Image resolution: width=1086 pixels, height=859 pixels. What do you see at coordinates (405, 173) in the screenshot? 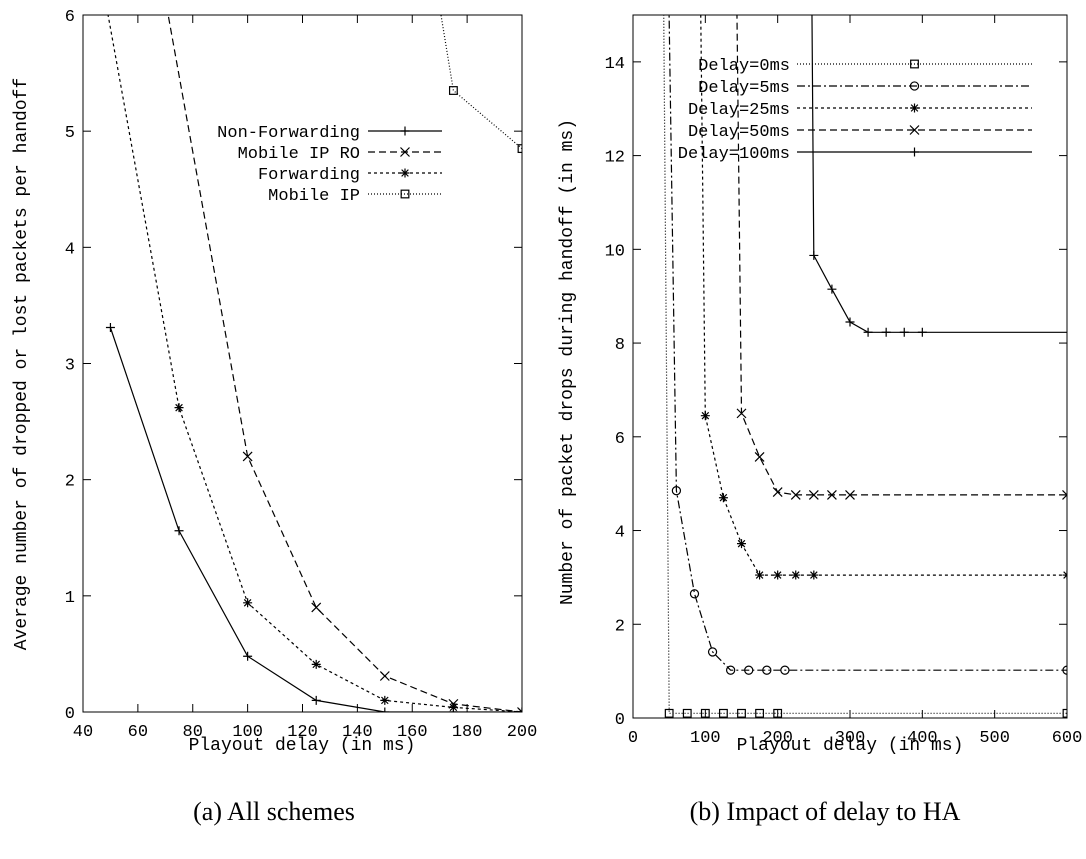
I see `legend-marker-forwarding` at bounding box center [405, 173].